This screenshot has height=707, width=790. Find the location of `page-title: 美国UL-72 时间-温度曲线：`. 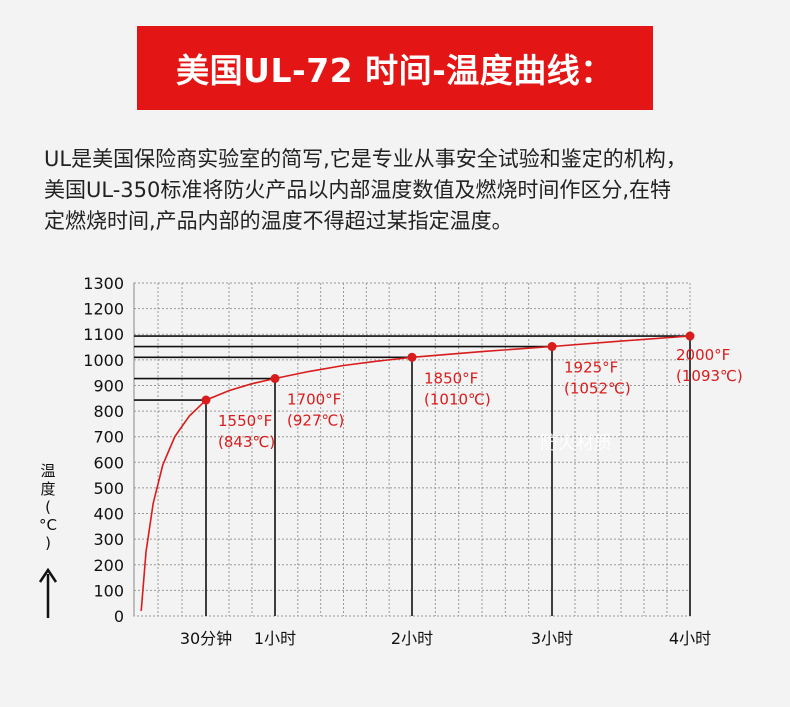

page-title: 美国UL-72 时间-温度曲线： is located at coordinates (395, 70).